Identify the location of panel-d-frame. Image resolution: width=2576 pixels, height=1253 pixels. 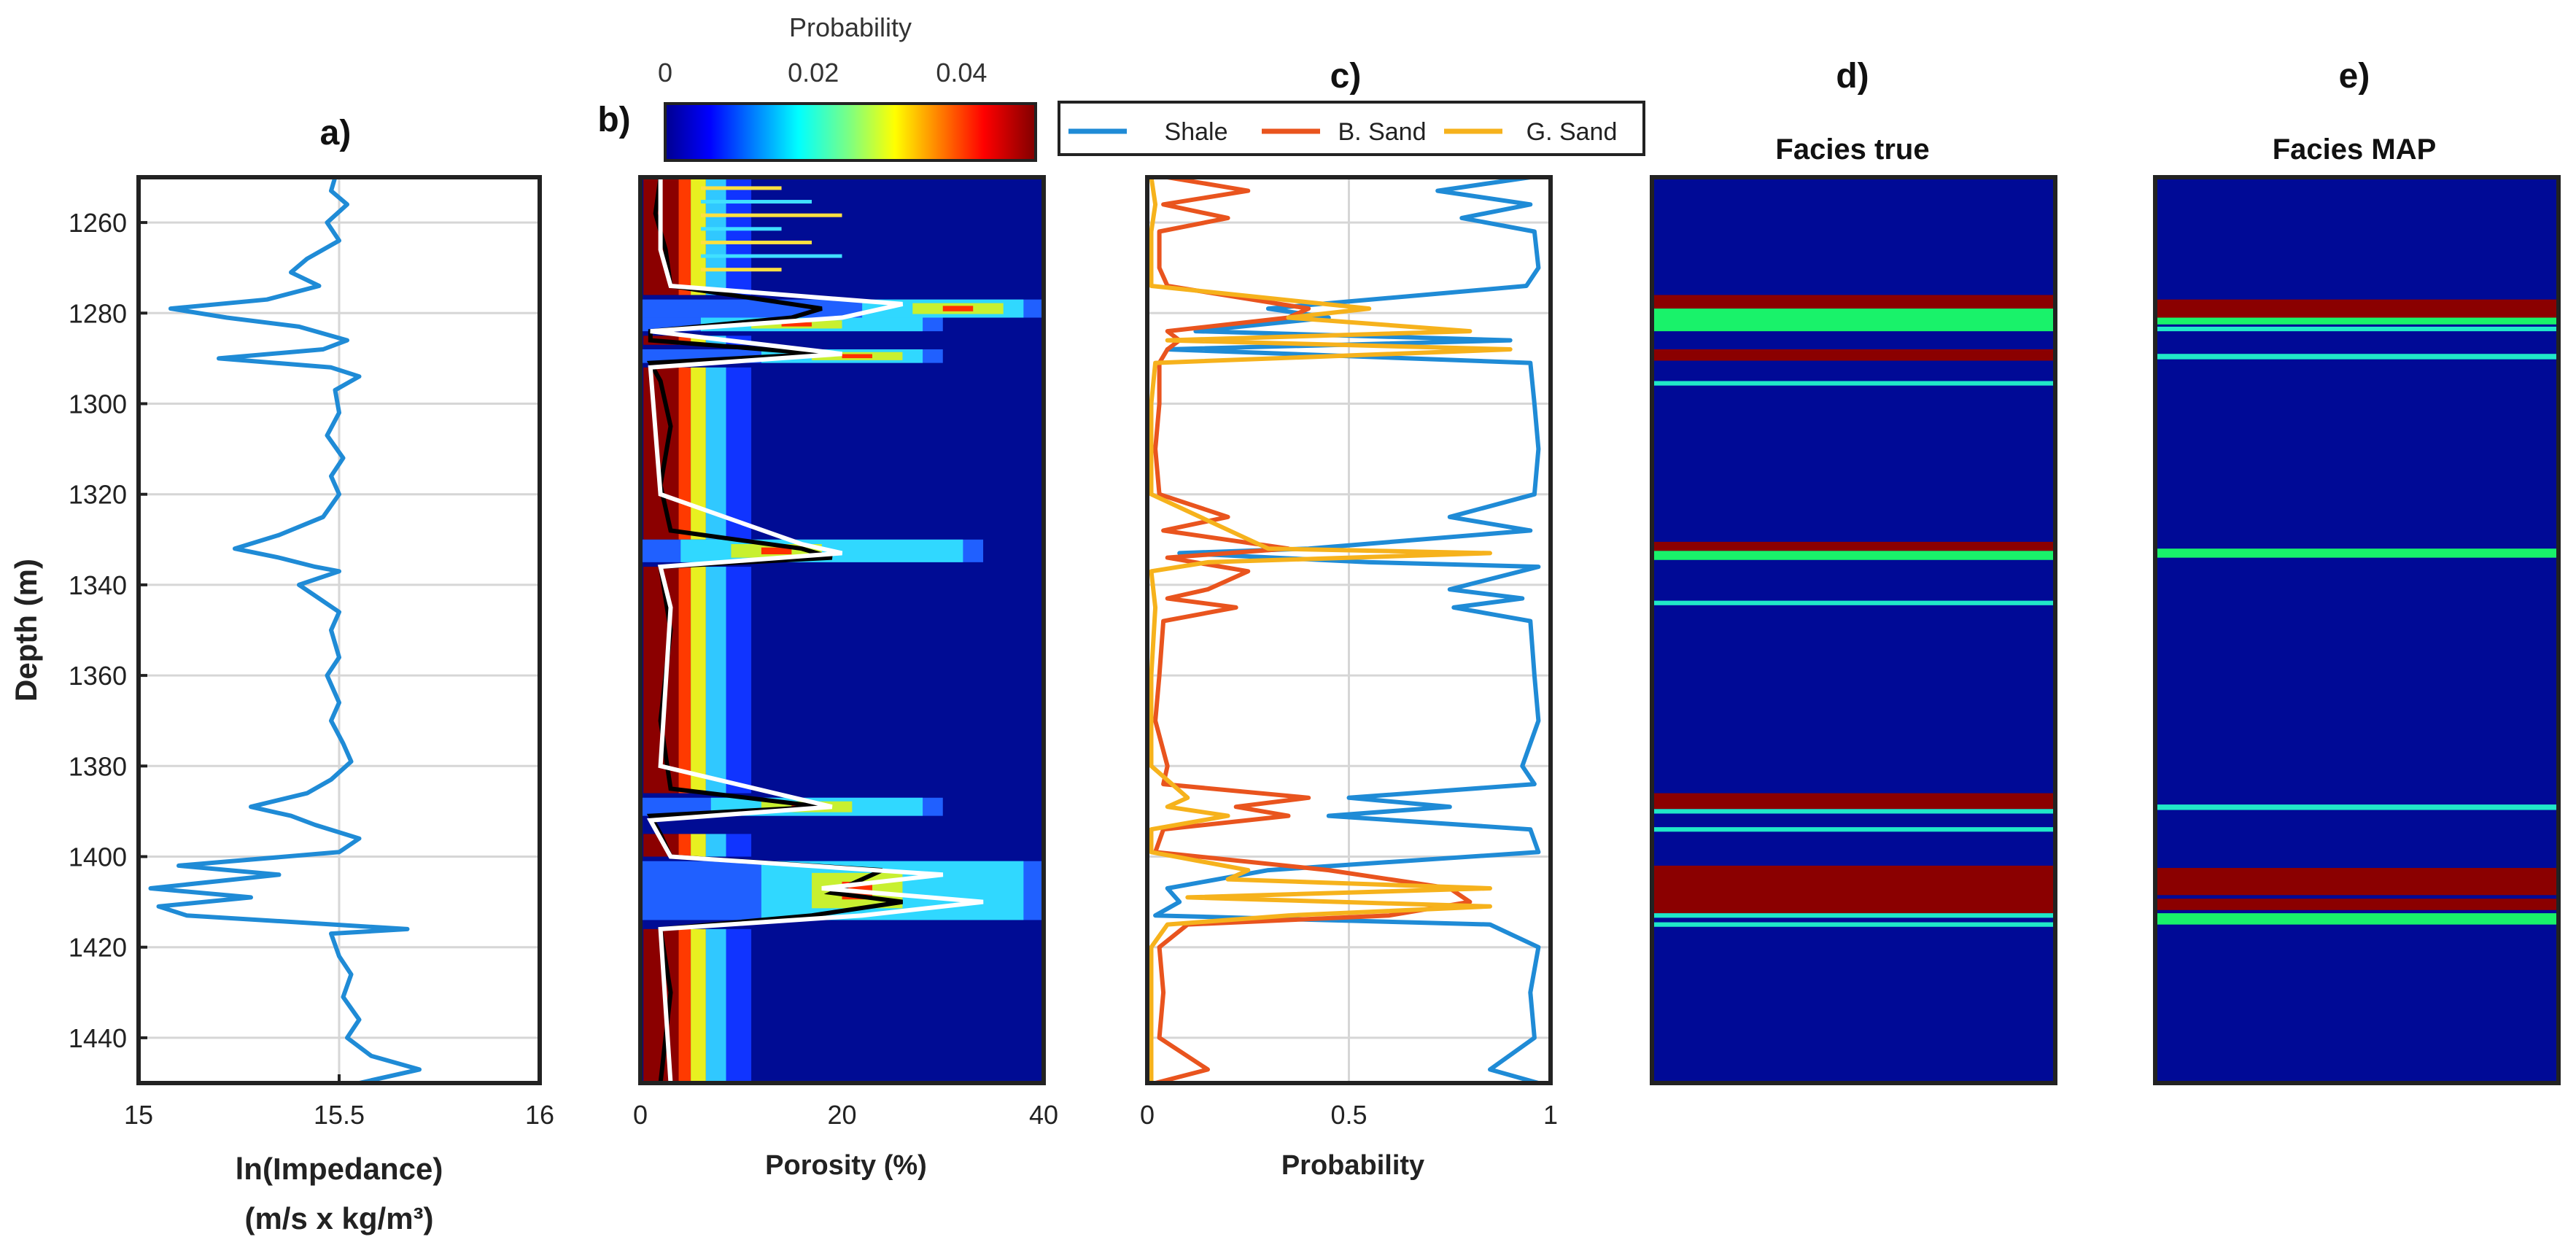
(1854, 630).